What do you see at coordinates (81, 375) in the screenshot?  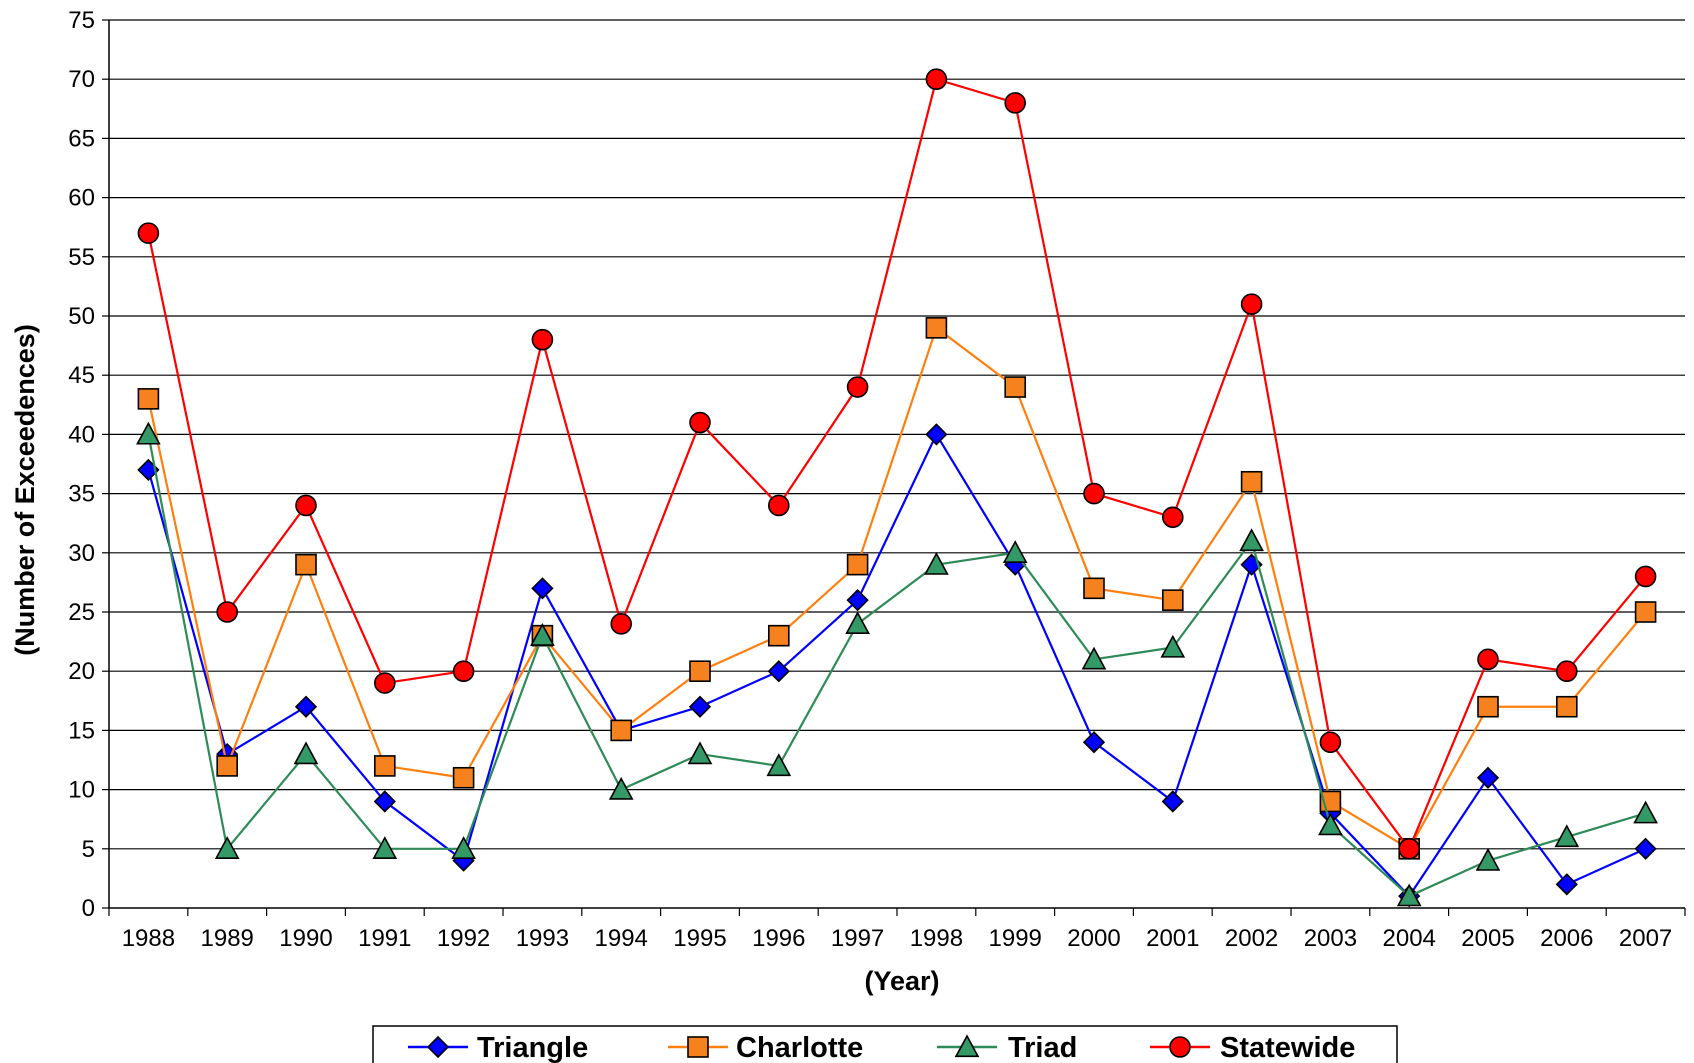 I see `y-tick-label: 45` at bounding box center [81, 375].